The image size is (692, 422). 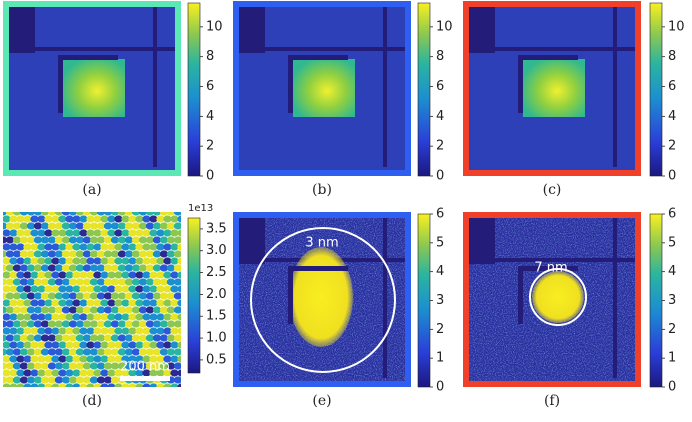 What do you see at coordinates (216, 338) in the screenshot?
I see `colorbar-tick-label: 1.0` at bounding box center [216, 338].